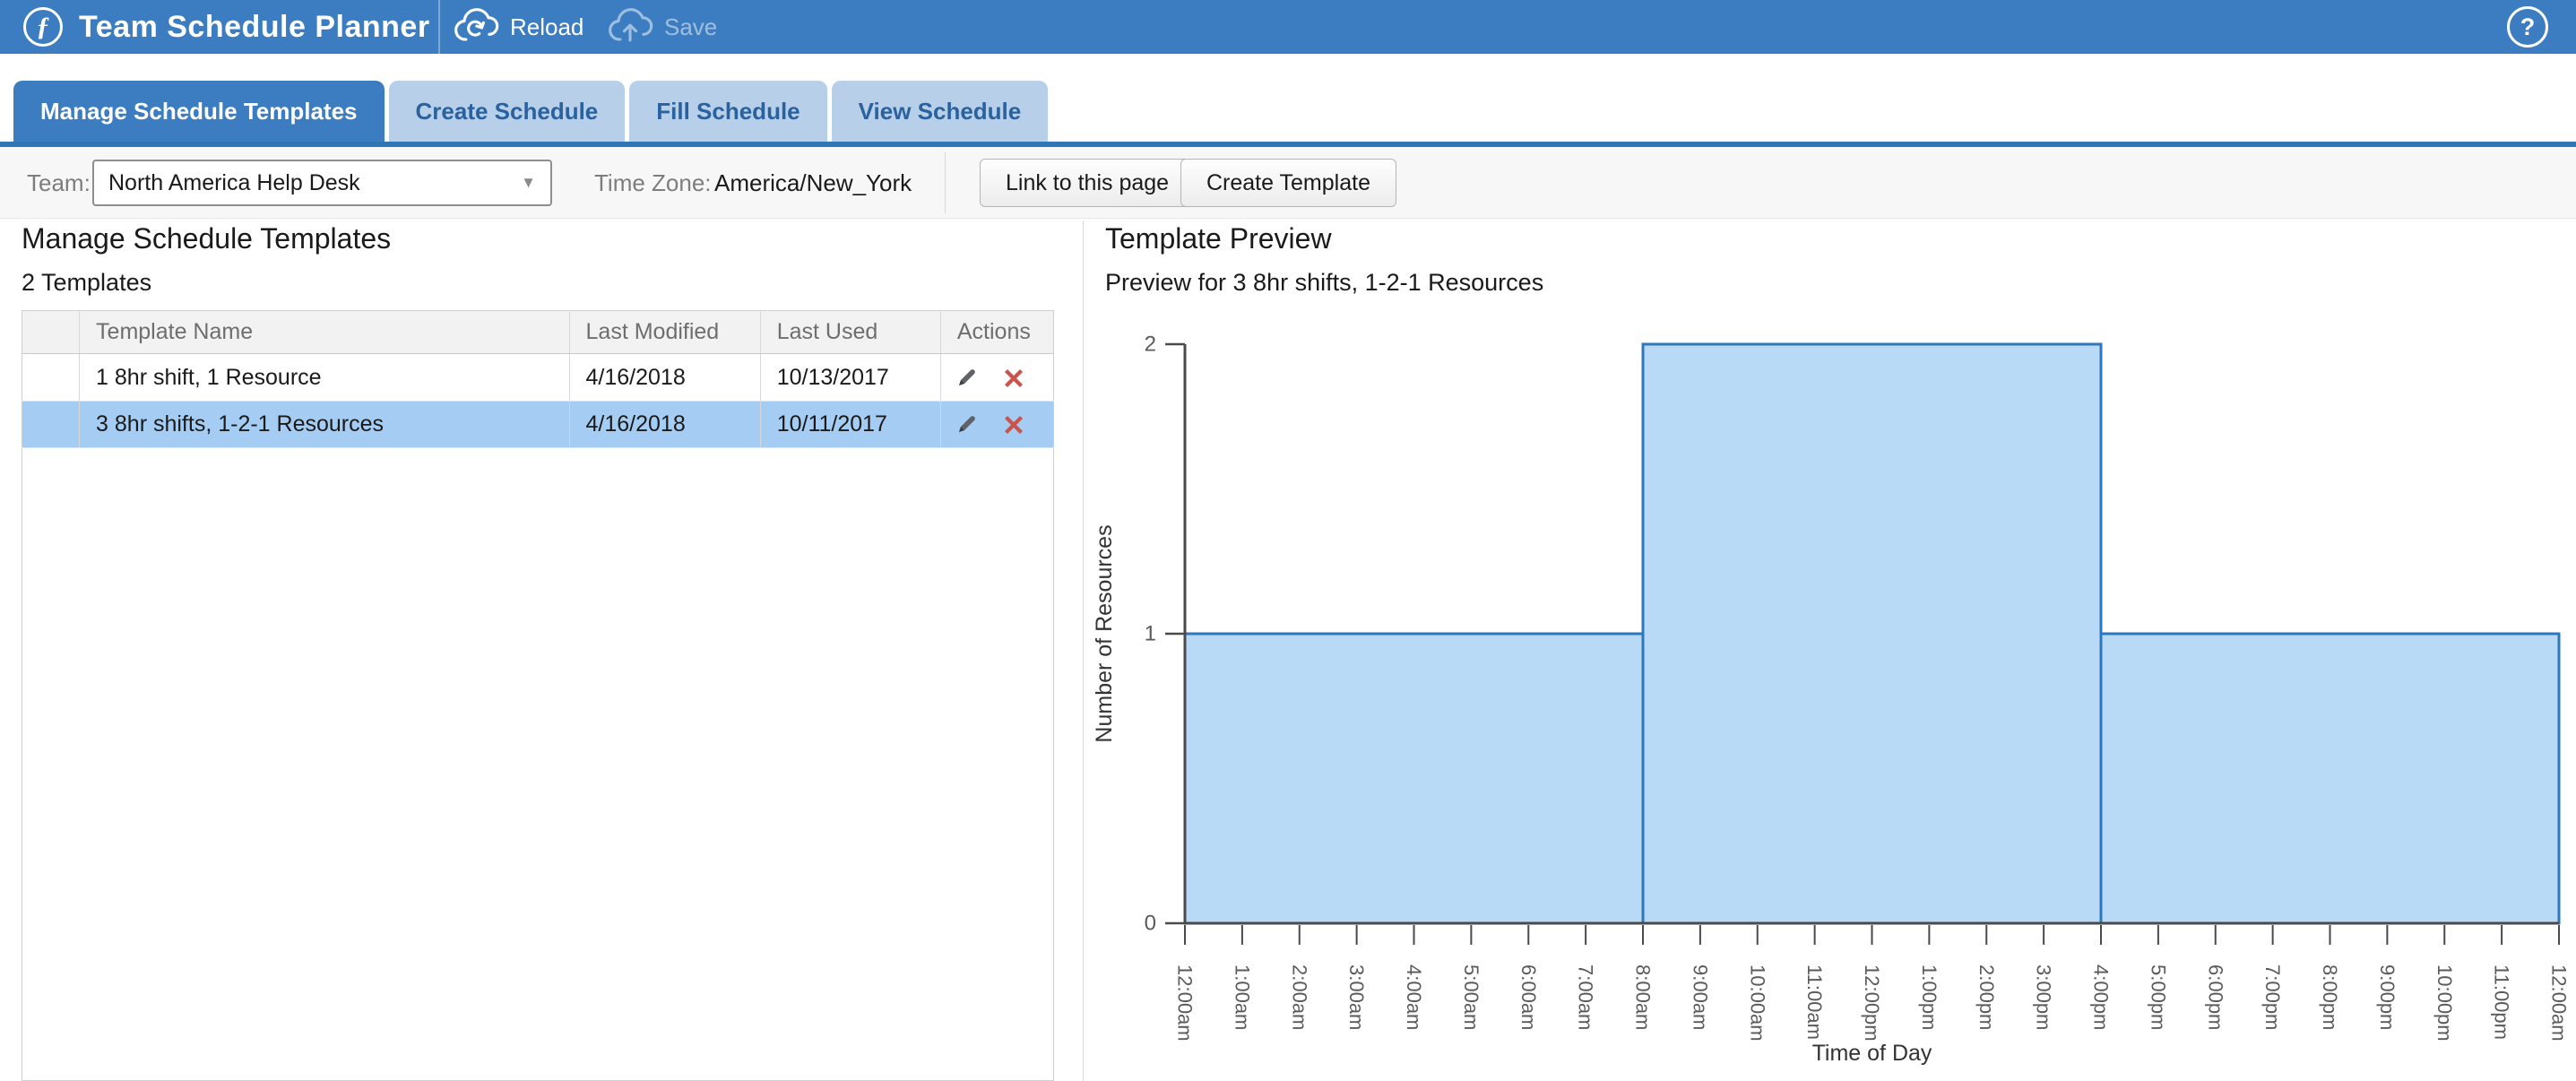 The height and width of the screenshot is (1081, 2576). What do you see at coordinates (547, 26) in the screenshot?
I see `reload-label: Reload` at bounding box center [547, 26].